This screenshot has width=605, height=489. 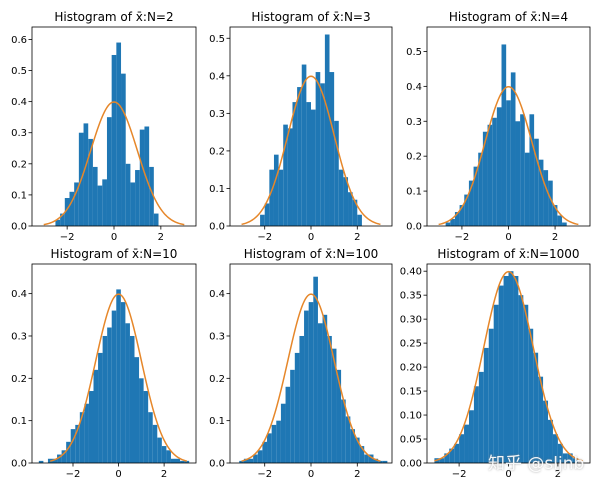 I want to click on subplot-title: Histogram of x̄:N=10, so click(x=114, y=254).